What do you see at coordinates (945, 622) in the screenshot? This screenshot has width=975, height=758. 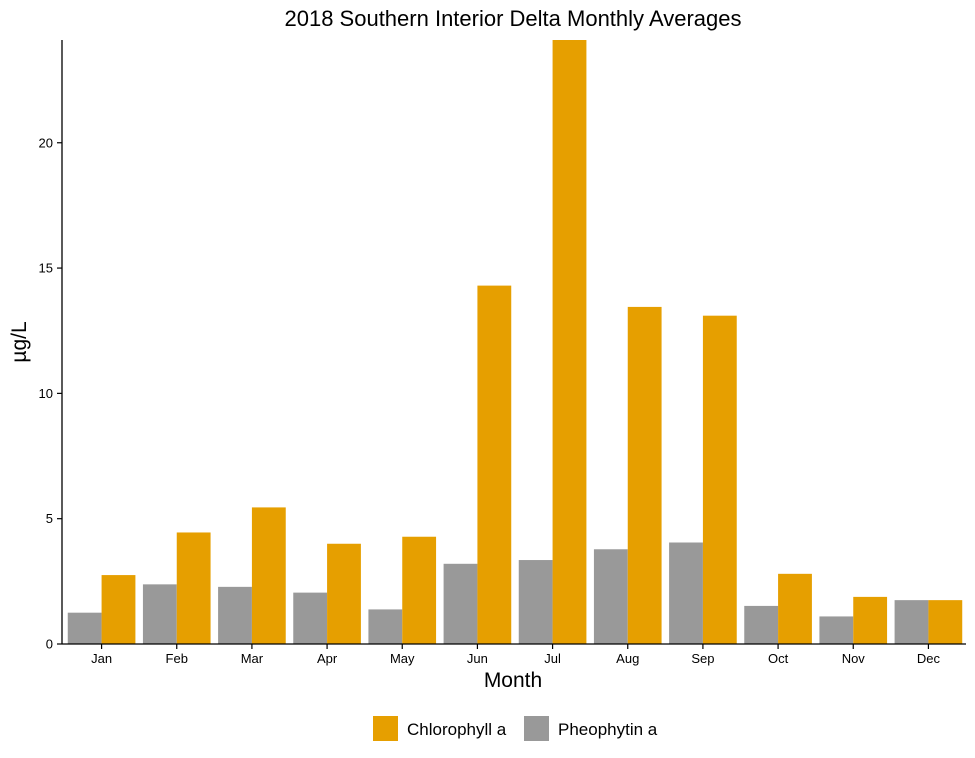 I see `bar-chlorophyll-a-dec` at bounding box center [945, 622].